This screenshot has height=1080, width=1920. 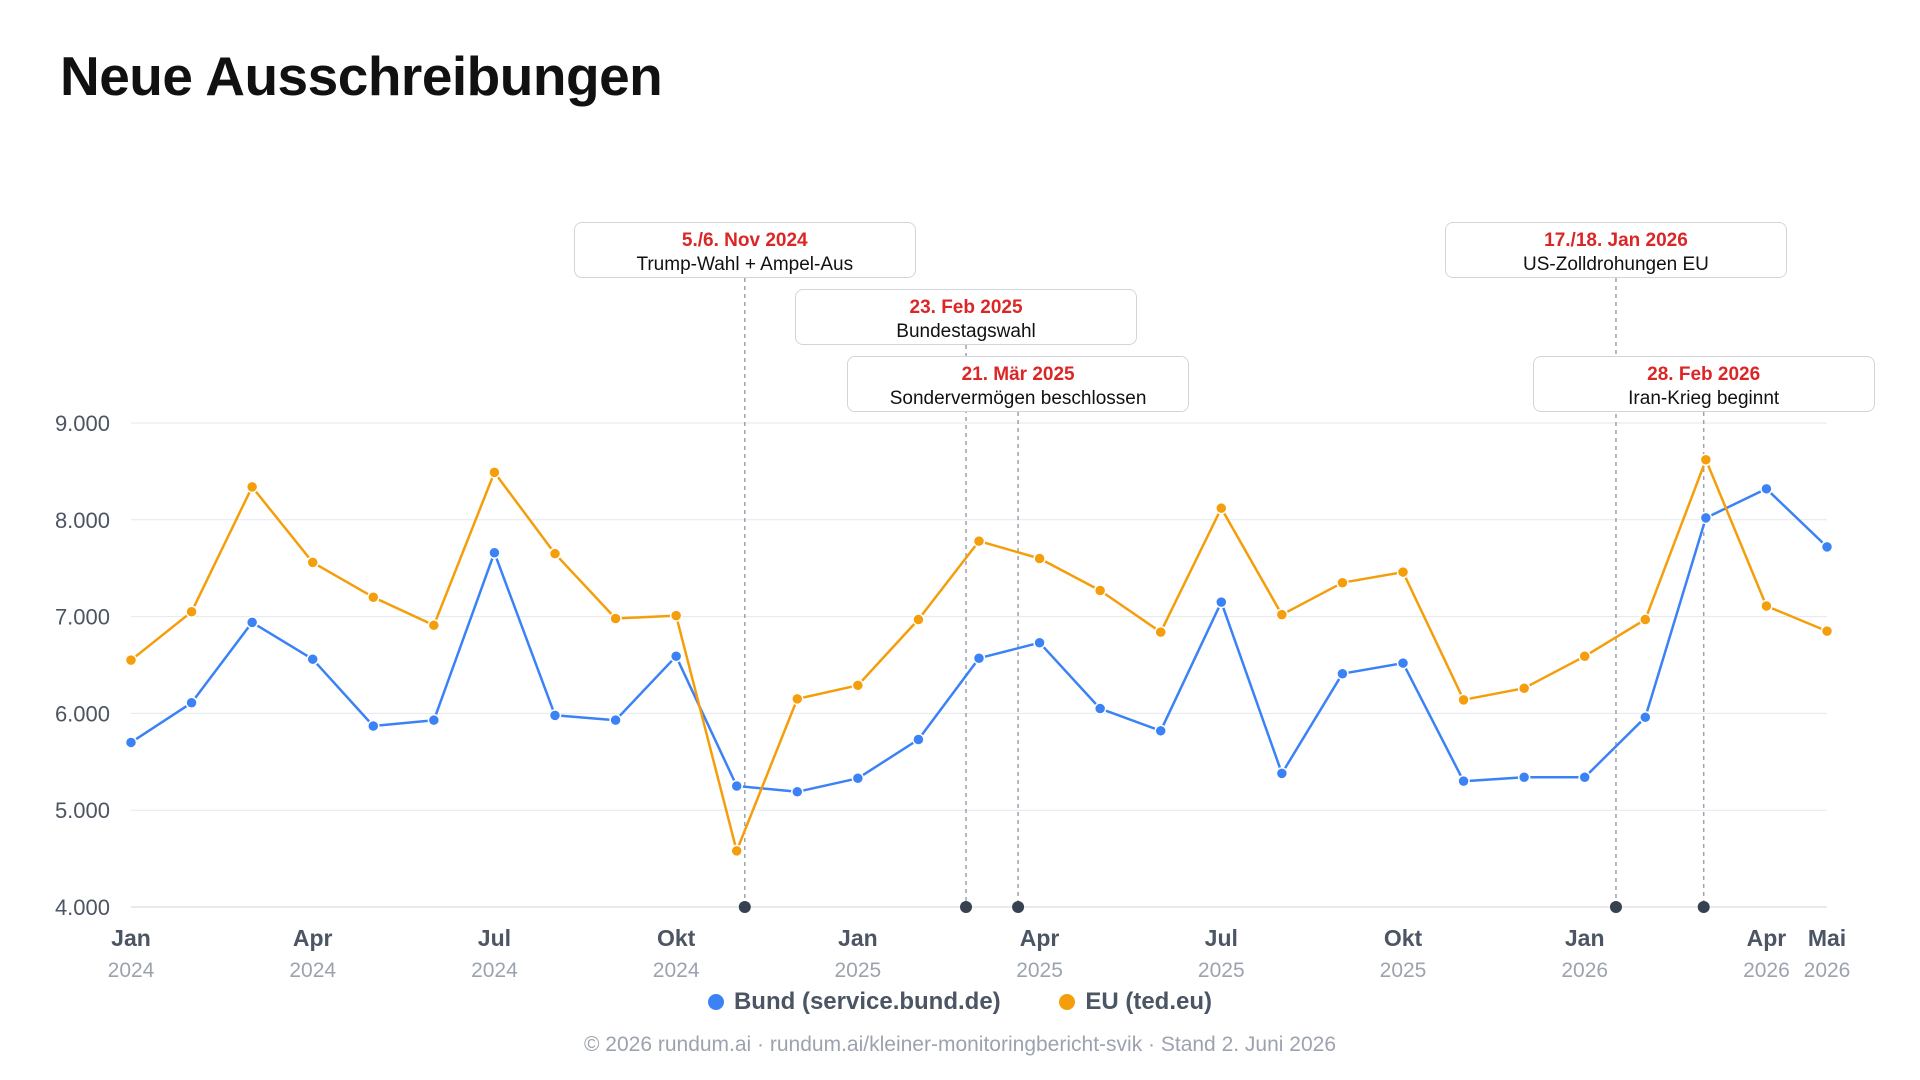 I want to click on annotation-label: US-Zolldrohungen EU, so click(x=1616, y=264).